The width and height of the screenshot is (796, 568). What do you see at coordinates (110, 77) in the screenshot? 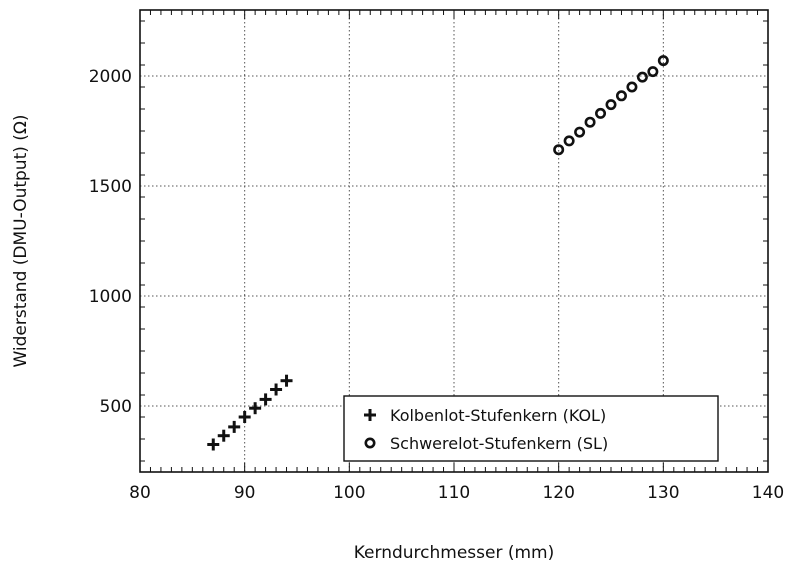
I see `y-tick-label: 2000` at bounding box center [110, 77].